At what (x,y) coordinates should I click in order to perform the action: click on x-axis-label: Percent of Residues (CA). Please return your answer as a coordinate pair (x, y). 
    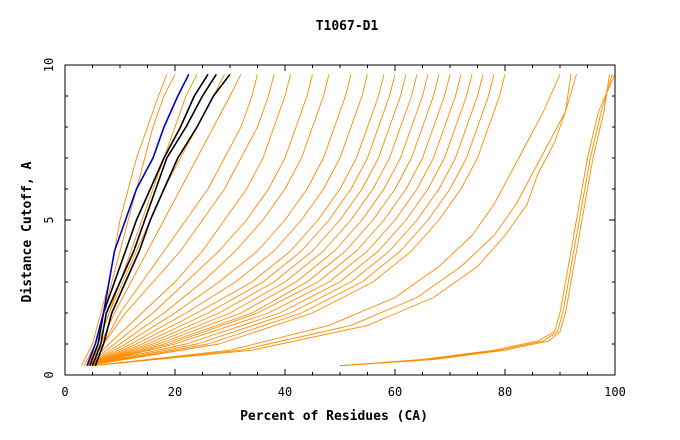
    Looking at the image, I should click on (334, 416).